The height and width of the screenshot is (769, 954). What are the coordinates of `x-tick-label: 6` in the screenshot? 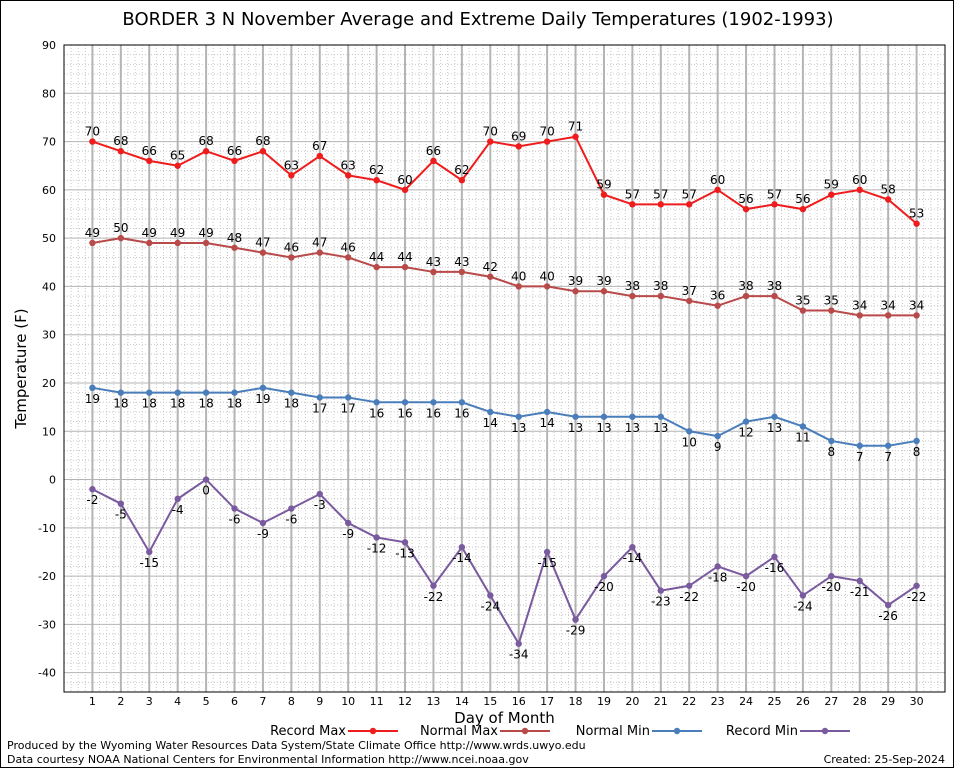 It's located at (234, 701).